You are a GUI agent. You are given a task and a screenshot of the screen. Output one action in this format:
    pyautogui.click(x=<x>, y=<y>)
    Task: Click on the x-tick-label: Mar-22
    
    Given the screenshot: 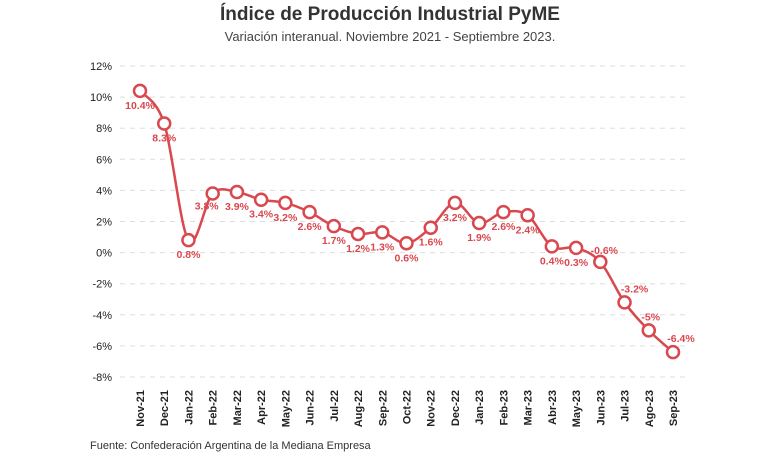 What is the action you would take?
    pyautogui.click(x=238, y=407)
    